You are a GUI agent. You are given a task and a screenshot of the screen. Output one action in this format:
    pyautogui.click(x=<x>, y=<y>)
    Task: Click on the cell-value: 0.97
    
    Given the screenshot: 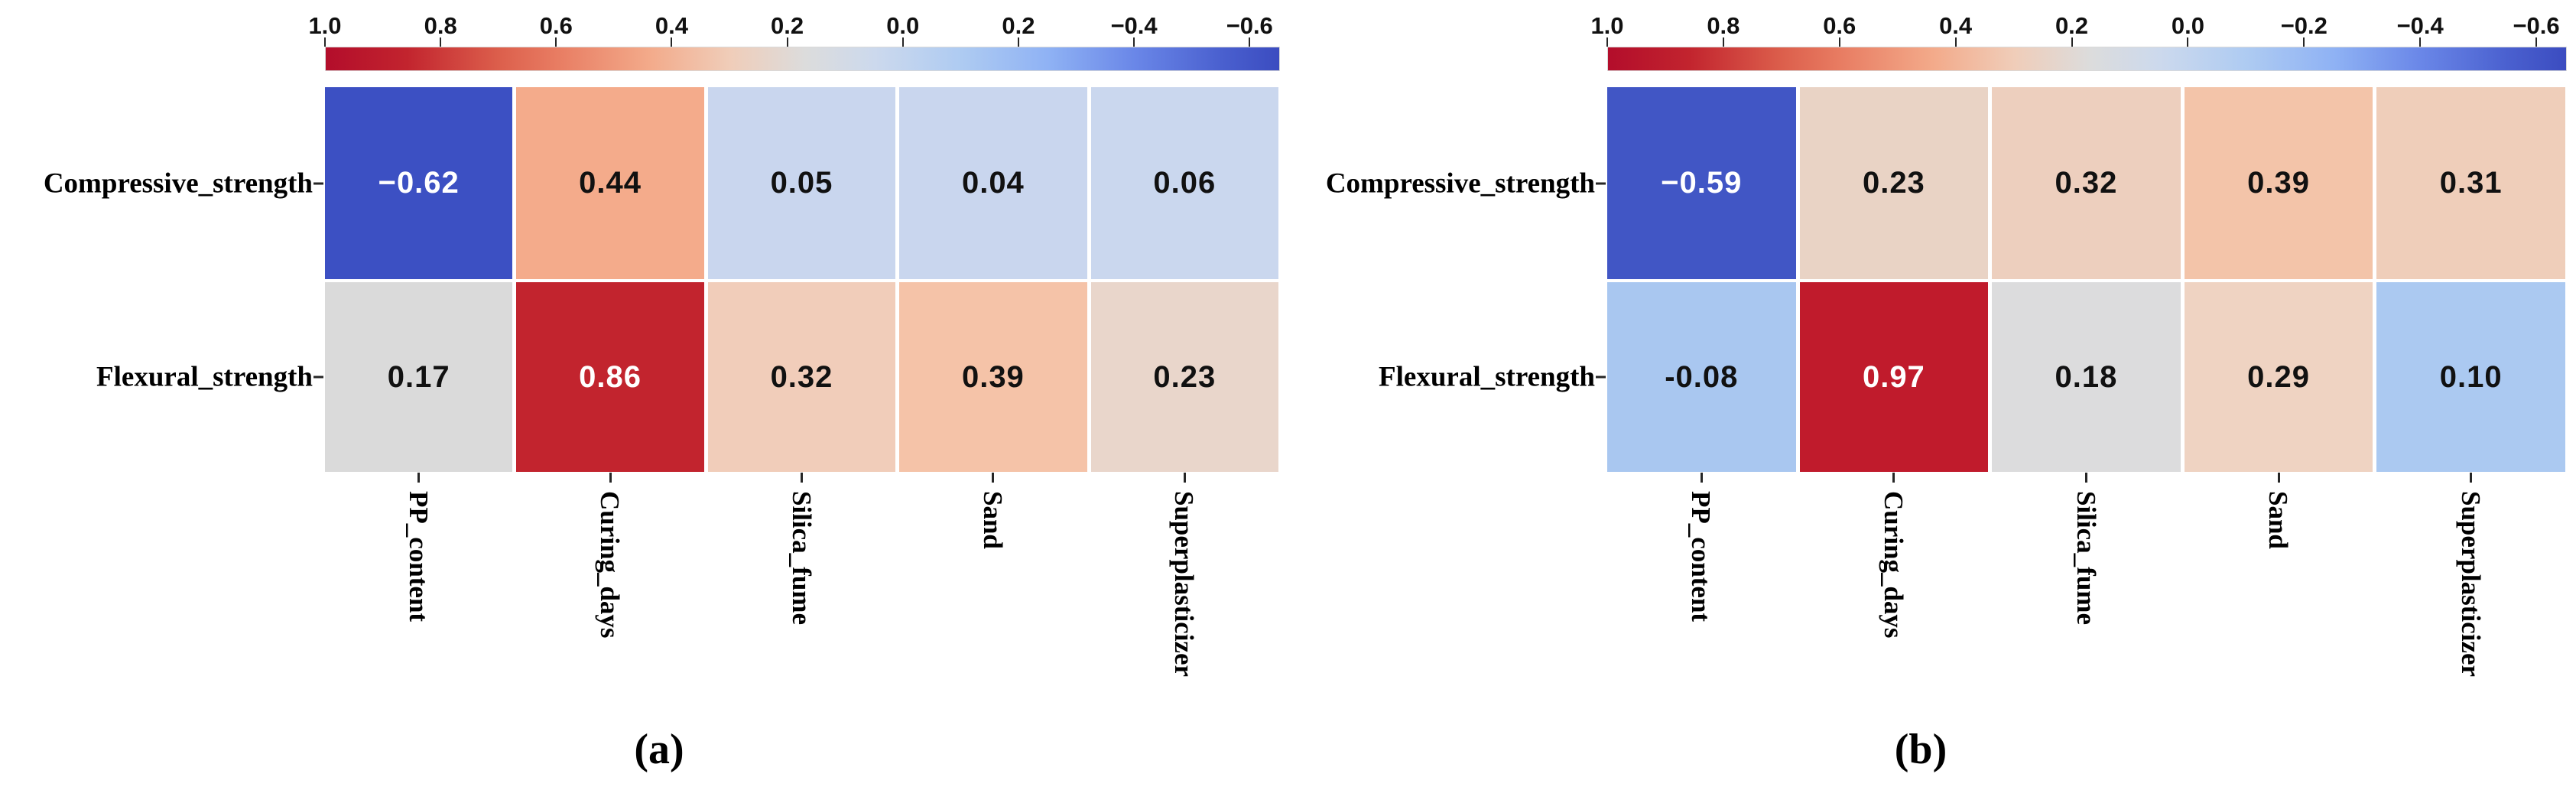 What is the action you would take?
    pyautogui.click(x=1894, y=377)
    